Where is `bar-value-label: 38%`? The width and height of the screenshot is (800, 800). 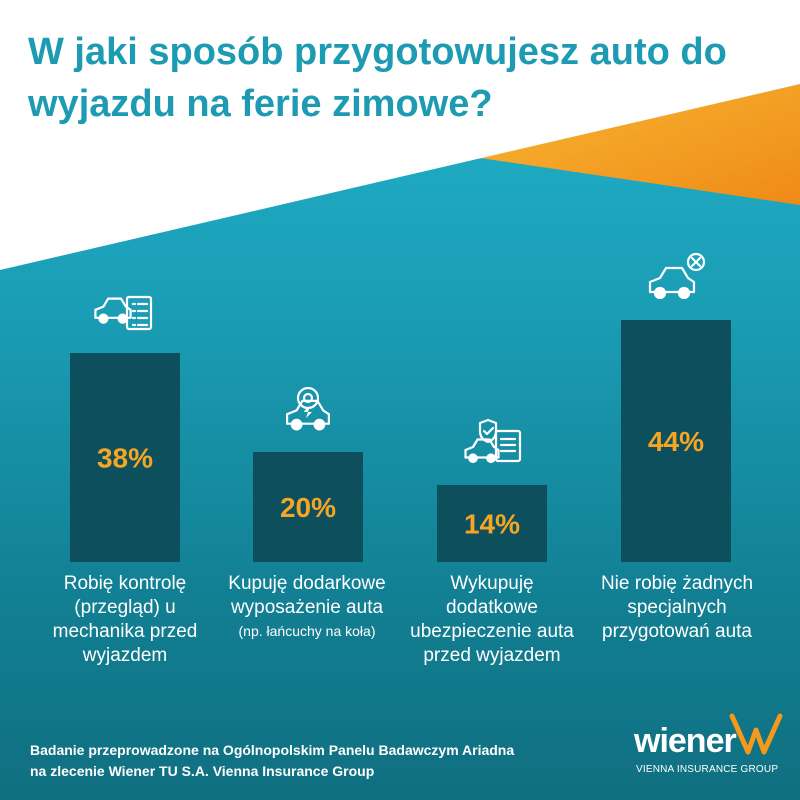 bar-value-label: 38% is located at coordinates (125, 458).